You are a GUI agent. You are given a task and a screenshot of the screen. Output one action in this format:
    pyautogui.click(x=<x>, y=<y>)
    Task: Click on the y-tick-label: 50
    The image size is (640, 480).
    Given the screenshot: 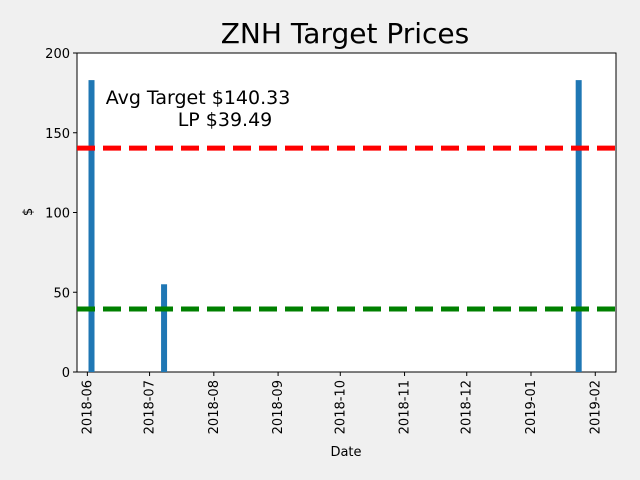 What is the action you would take?
    pyautogui.click(x=61, y=293)
    